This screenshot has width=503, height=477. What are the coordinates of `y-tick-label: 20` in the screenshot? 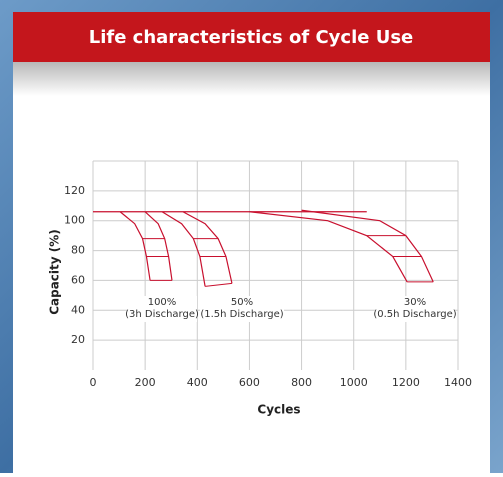 It's located at (78, 339).